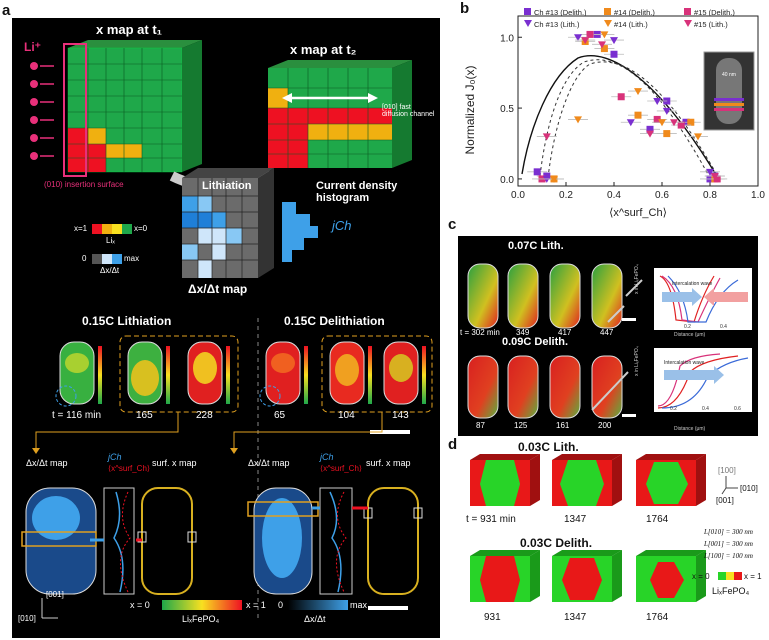 The width and height of the screenshot is (769, 640). I want to click on bottom-xsurf-lith: ⟨x^surf_Ch⟩, so click(129, 468).